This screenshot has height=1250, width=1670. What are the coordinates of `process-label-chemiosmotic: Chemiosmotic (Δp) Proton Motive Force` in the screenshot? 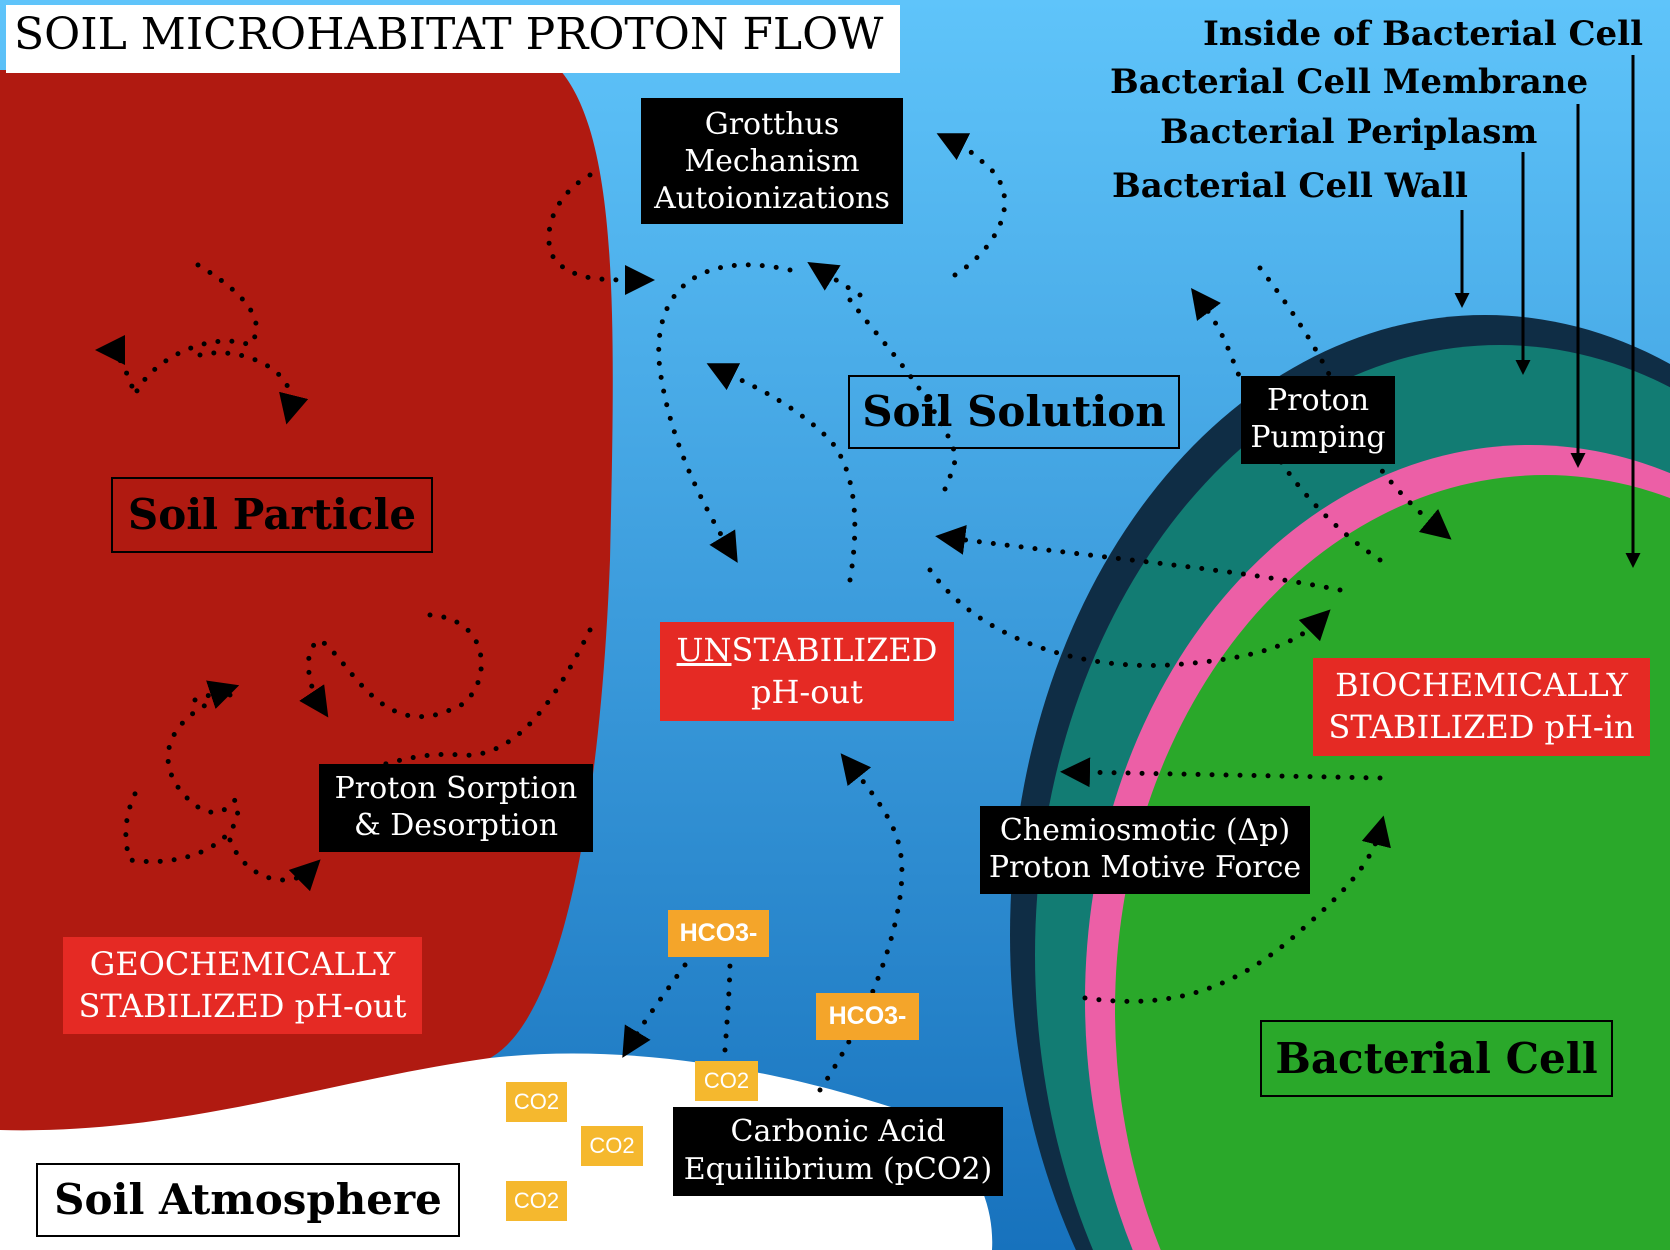 It's located at (1145, 850).